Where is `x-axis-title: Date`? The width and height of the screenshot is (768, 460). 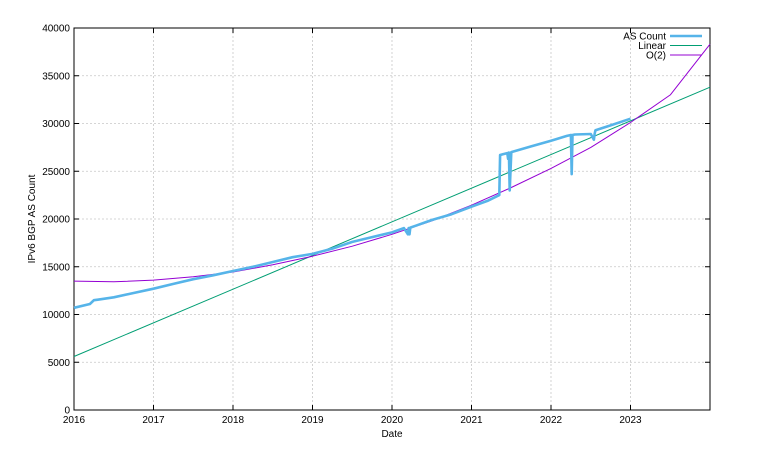
x-axis-title: Date is located at coordinates (392, 434).